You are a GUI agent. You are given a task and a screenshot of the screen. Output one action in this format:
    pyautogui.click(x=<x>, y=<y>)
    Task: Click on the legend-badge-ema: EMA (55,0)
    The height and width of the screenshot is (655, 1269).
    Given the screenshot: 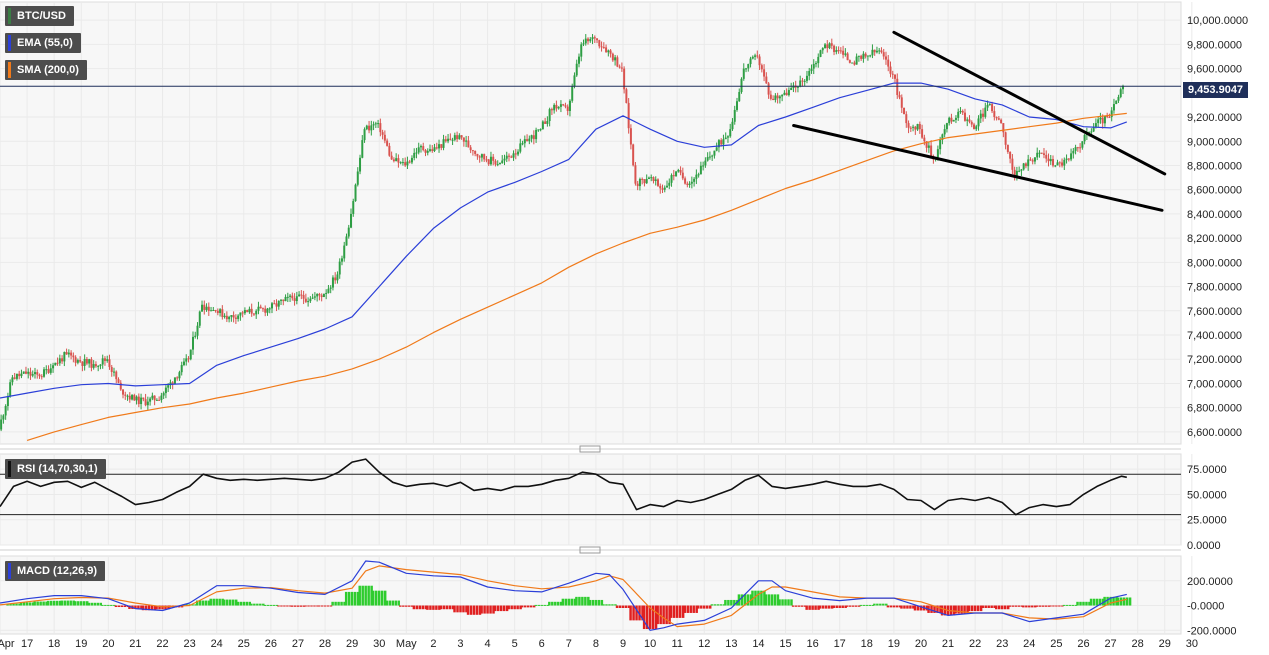 What is the action you would take?
    pyautogui.click(x=43, y=43)
    